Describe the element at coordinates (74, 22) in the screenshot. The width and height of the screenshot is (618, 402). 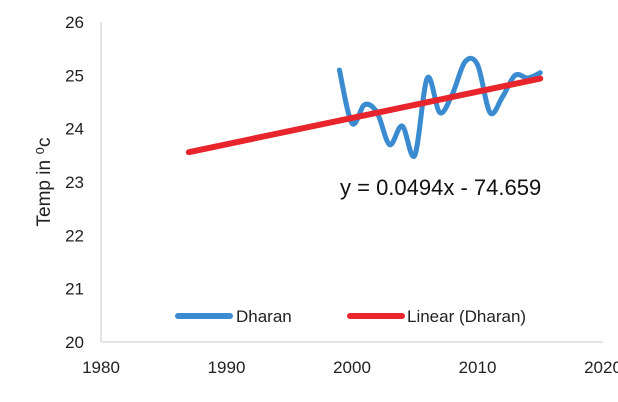
I see `y-tick-label: 26` at that location.